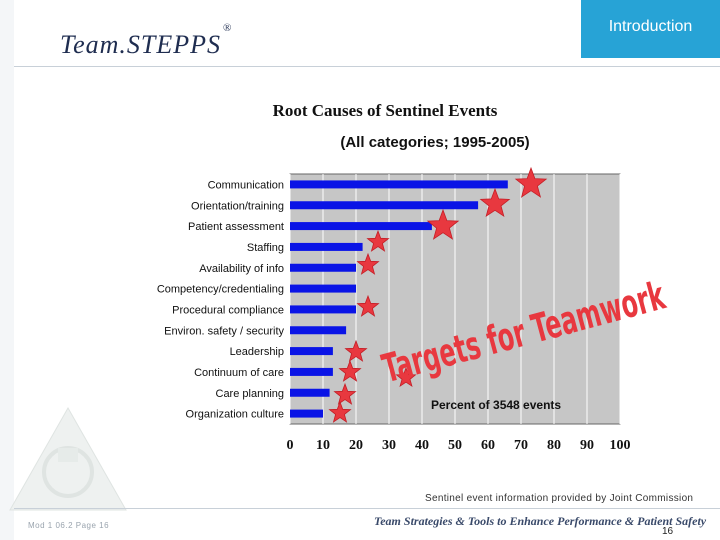  I want to click on category-label: Organization culture, so click(235, 415).